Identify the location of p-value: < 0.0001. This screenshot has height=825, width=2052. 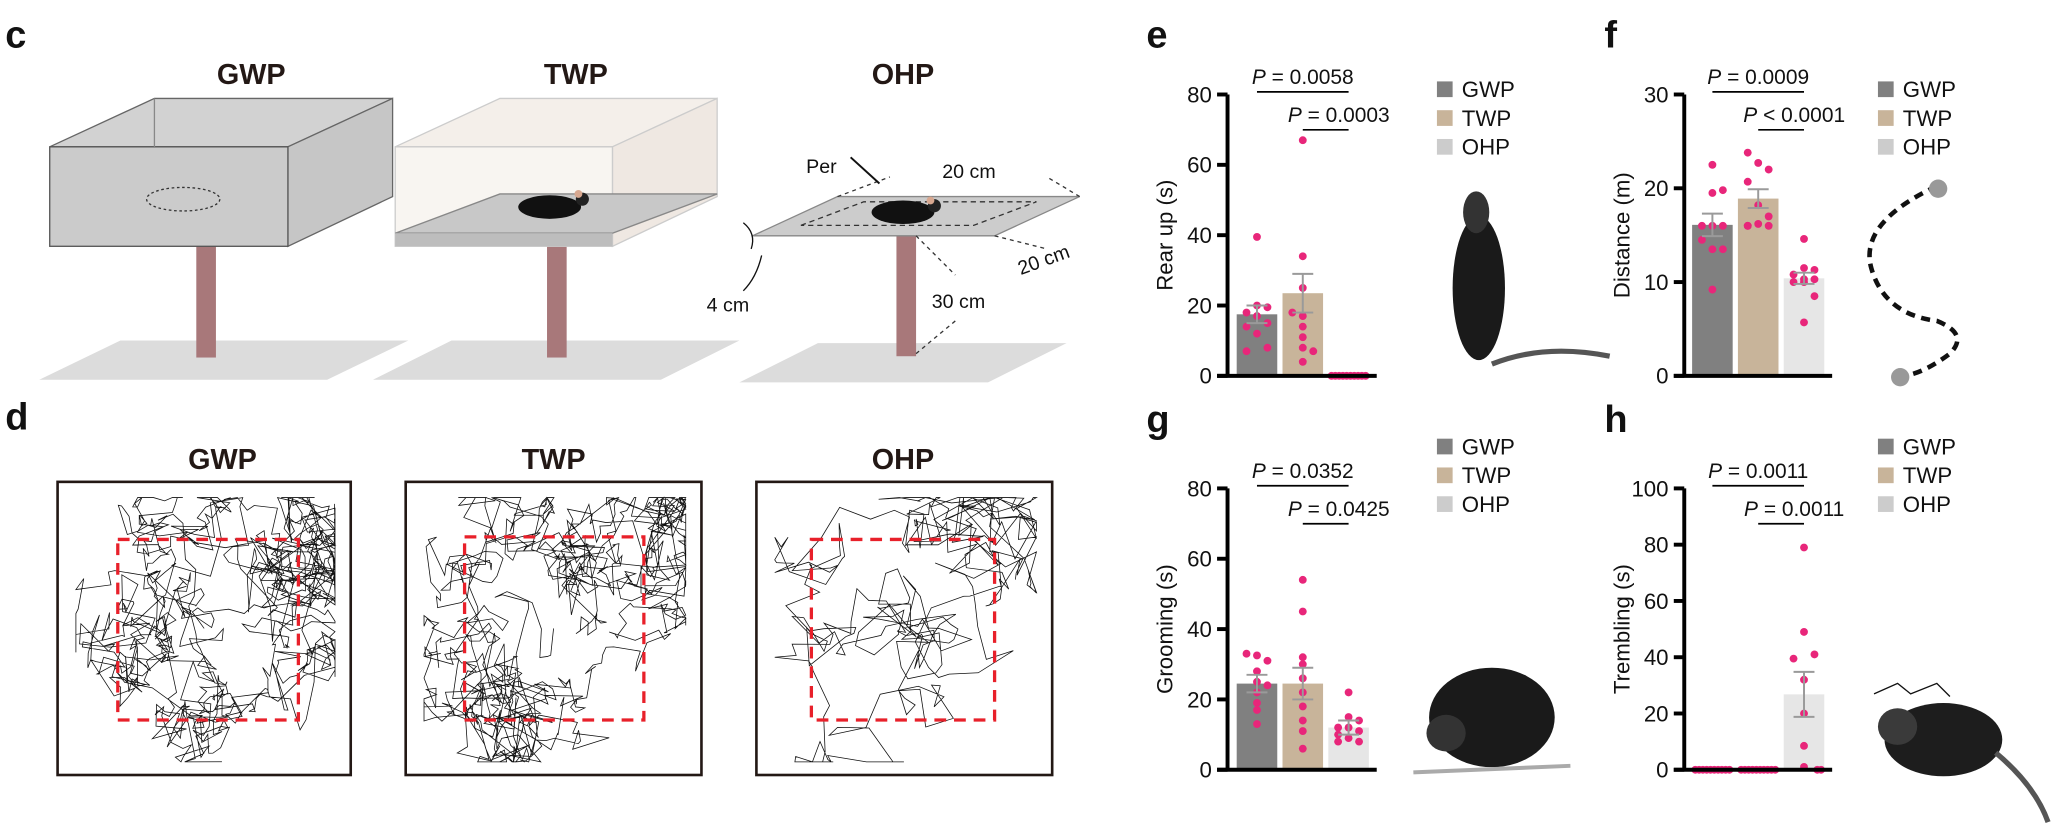
(1801, 115).